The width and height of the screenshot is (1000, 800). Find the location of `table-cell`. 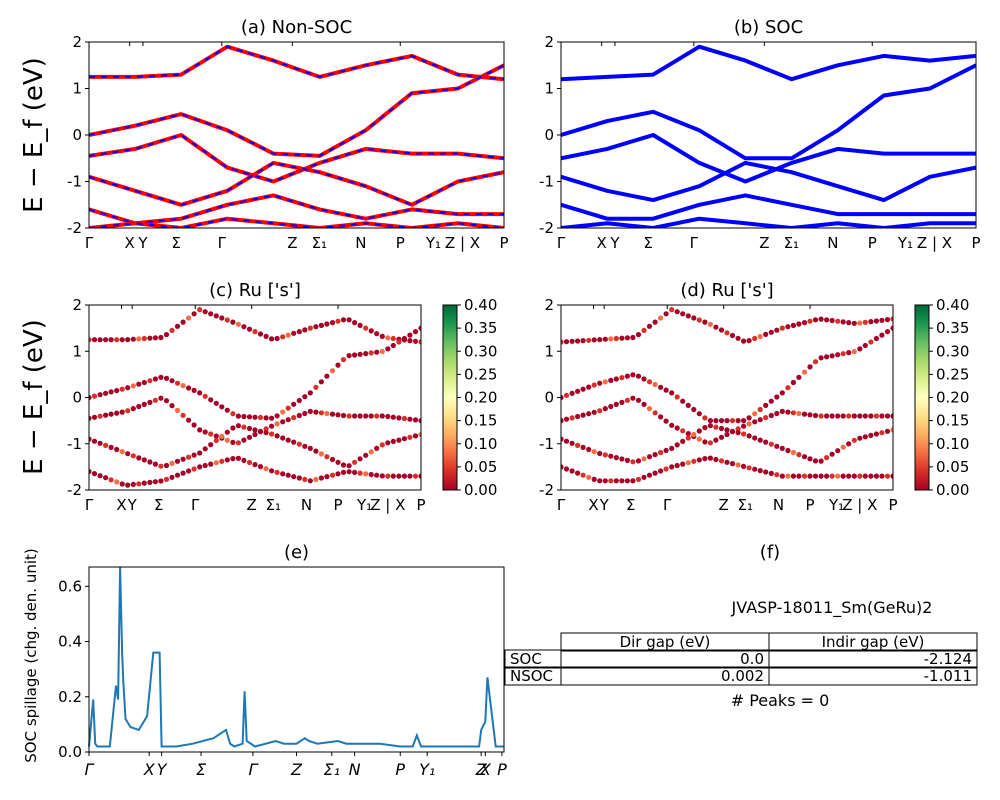

table-cell is located at coordinates (665, 659).